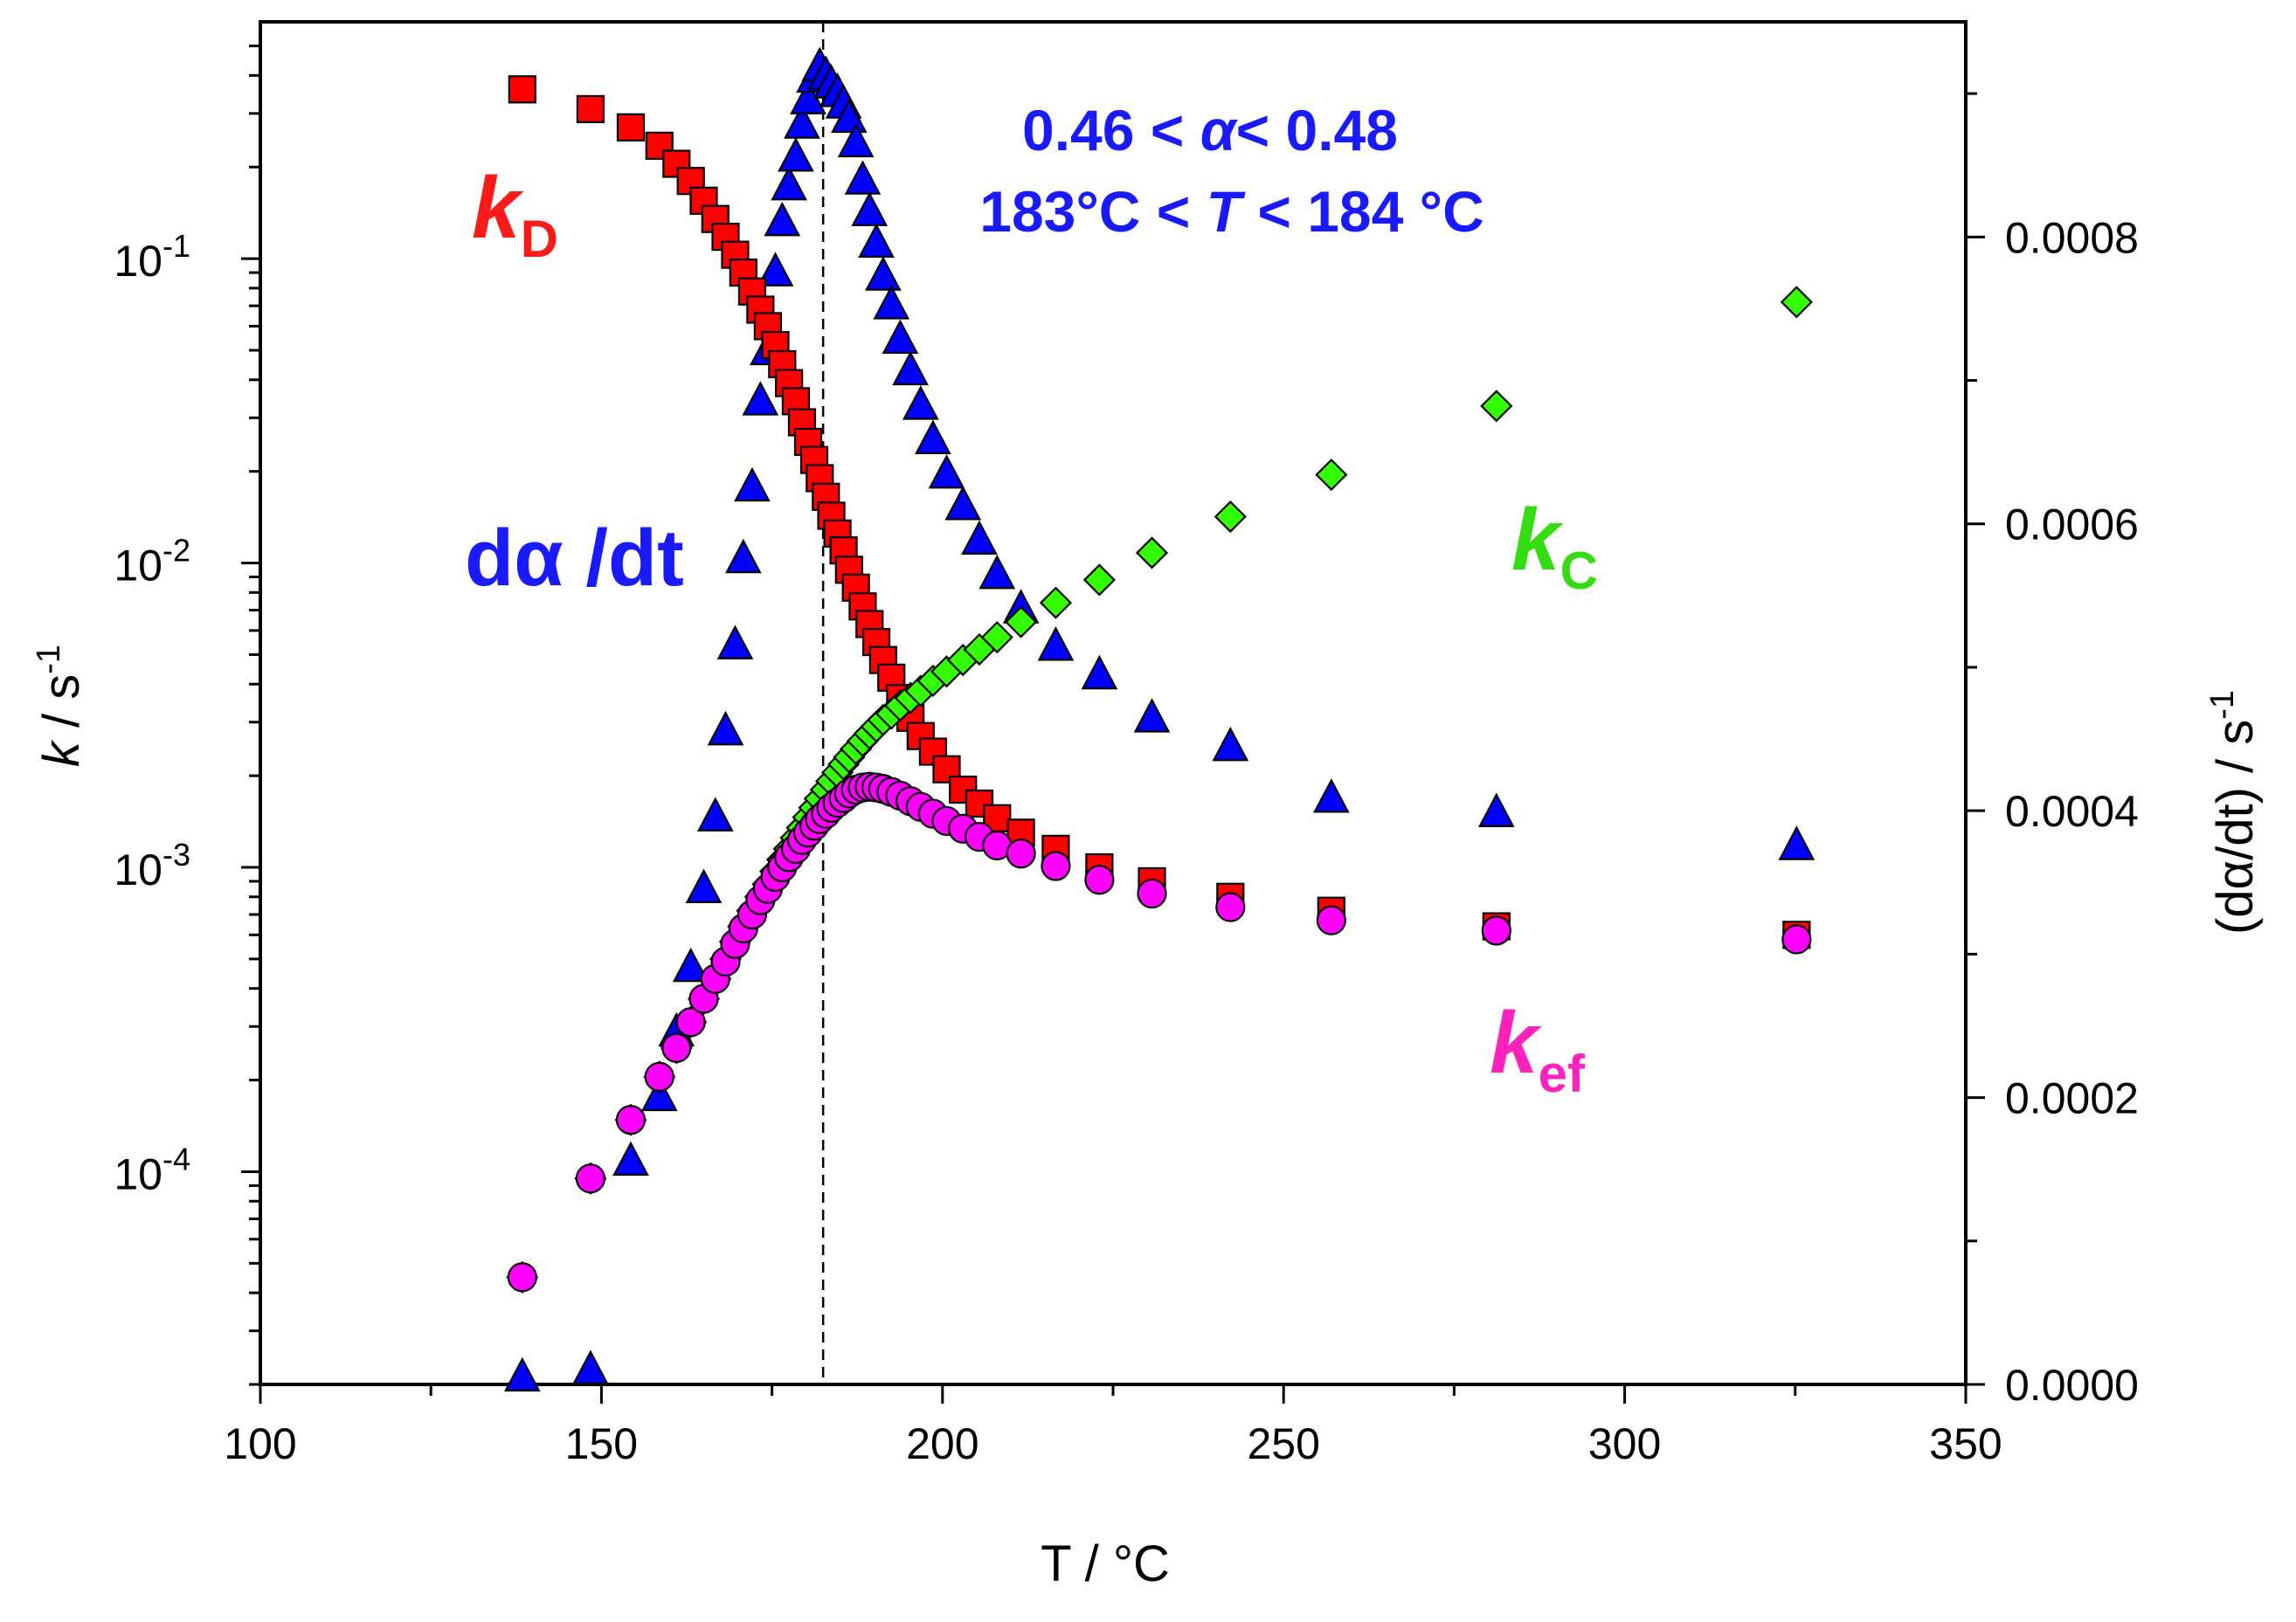  I want to click on y-left-axis-sup: -1, so click(49, 659).